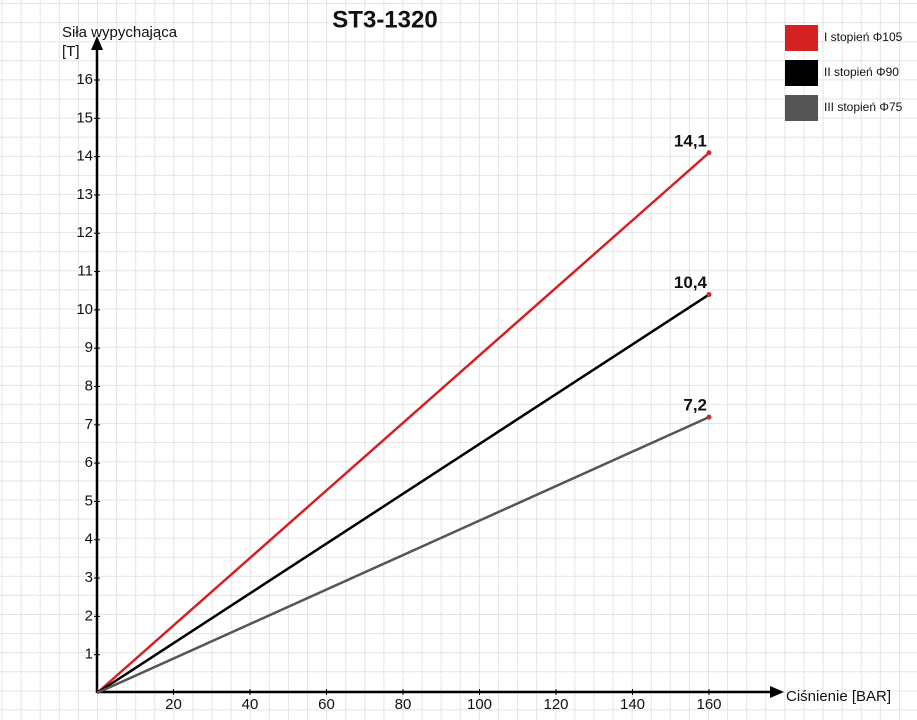 The image size is (917, 720). What do you see at coordinates (85, 271) in the screenshot?
I see `y-tick-label: 11` at bounding box center [85, 271].